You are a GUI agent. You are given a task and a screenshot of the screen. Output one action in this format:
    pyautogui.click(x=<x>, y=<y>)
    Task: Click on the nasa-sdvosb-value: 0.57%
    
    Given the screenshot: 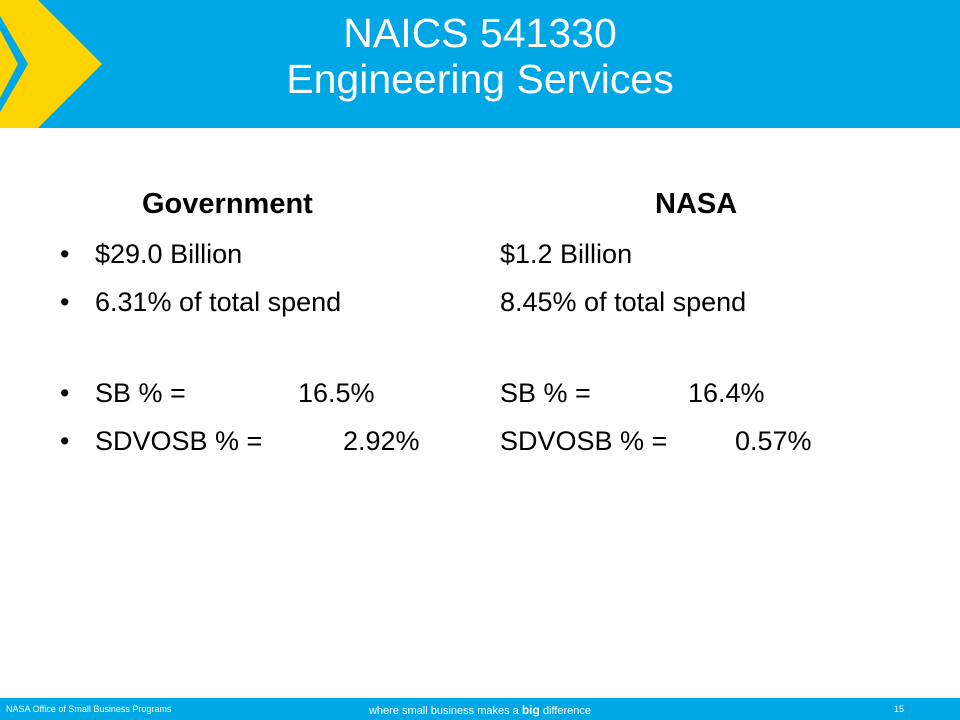 What is the action you would take?
    pyautogui.click(x=773, y=441)
    